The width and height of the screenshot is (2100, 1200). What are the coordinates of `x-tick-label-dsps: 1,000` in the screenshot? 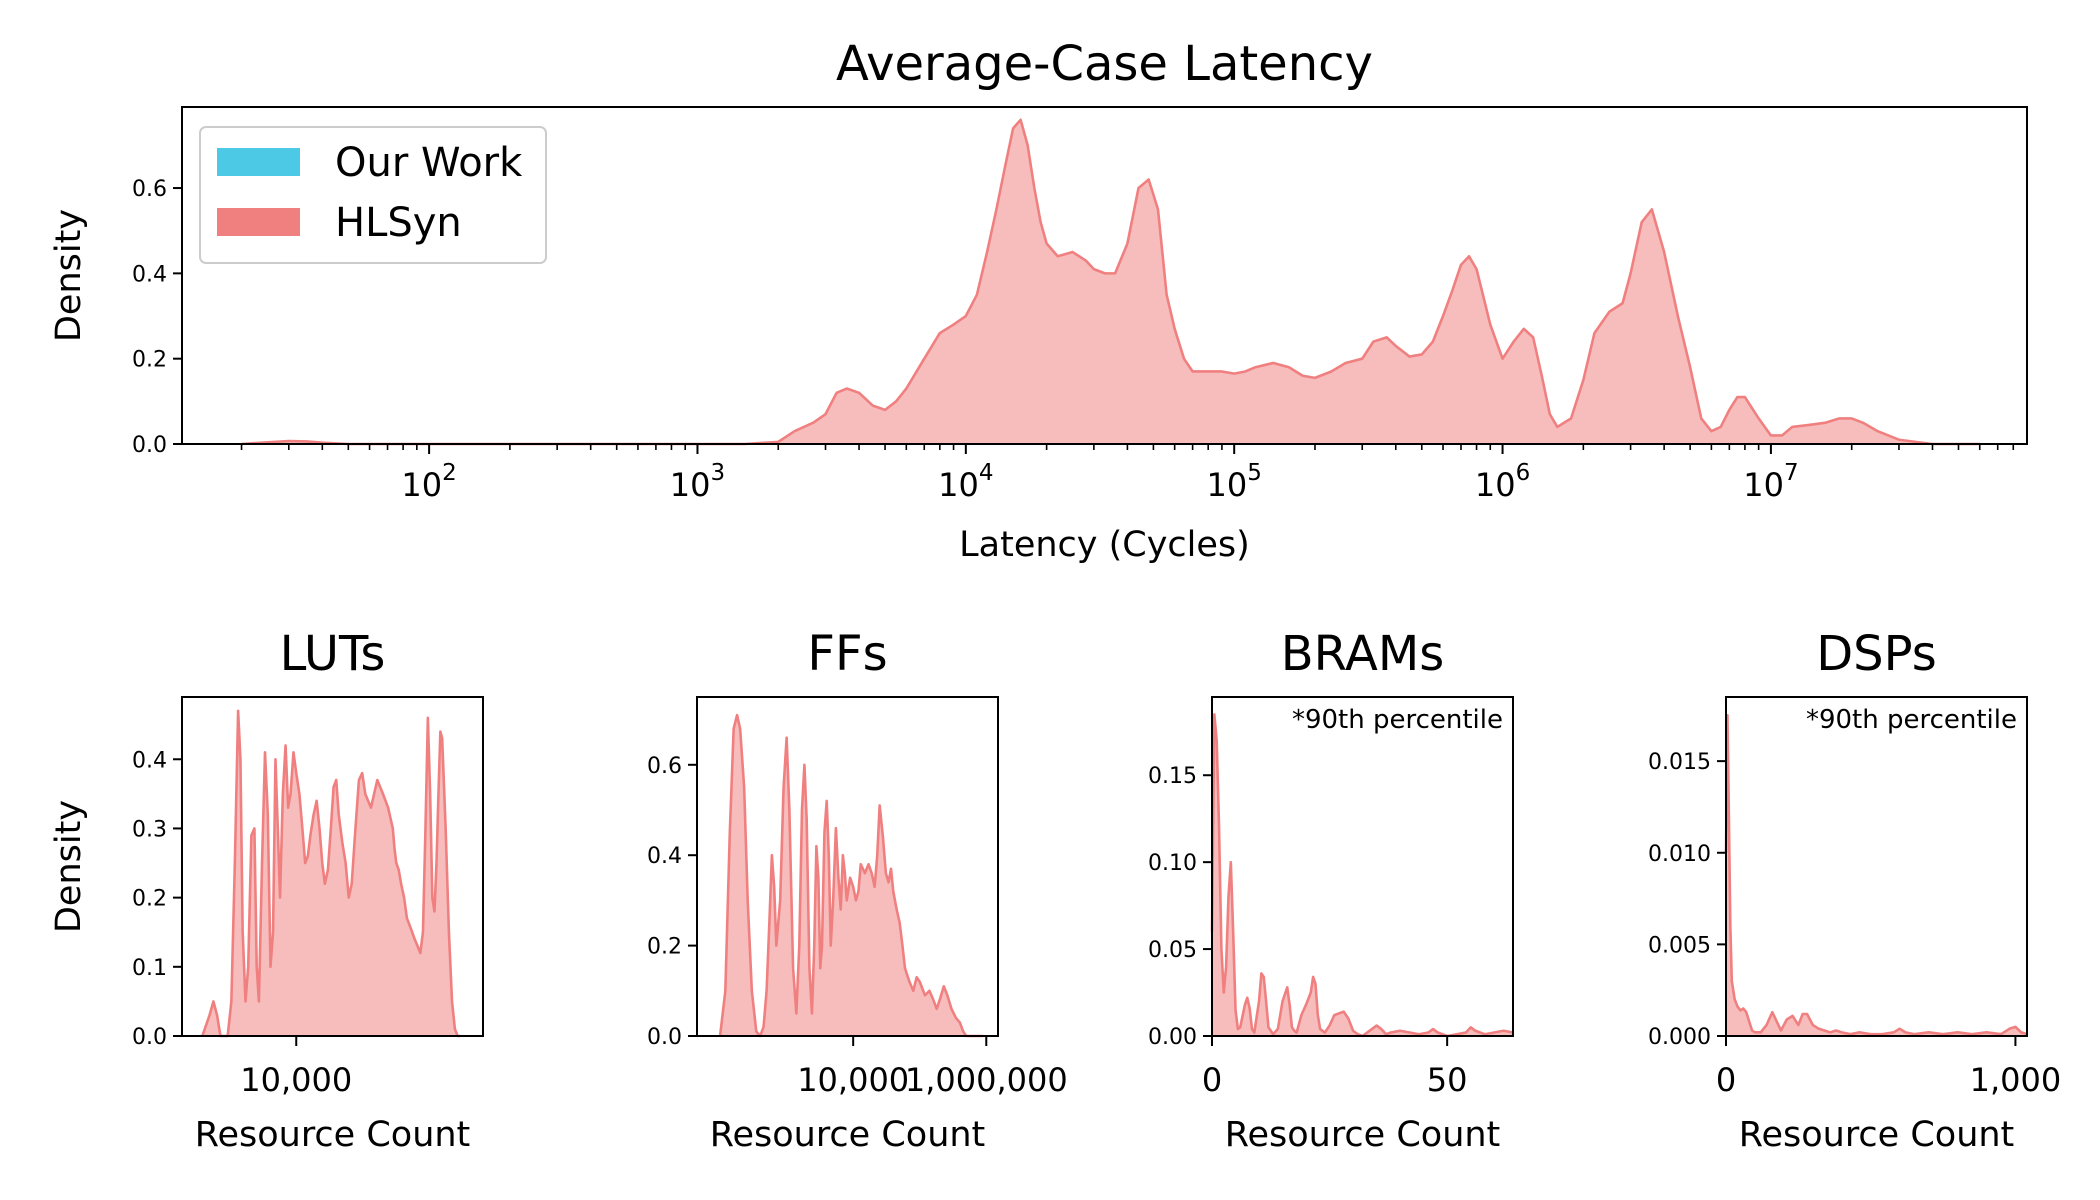 It's located at (2016, 1080).